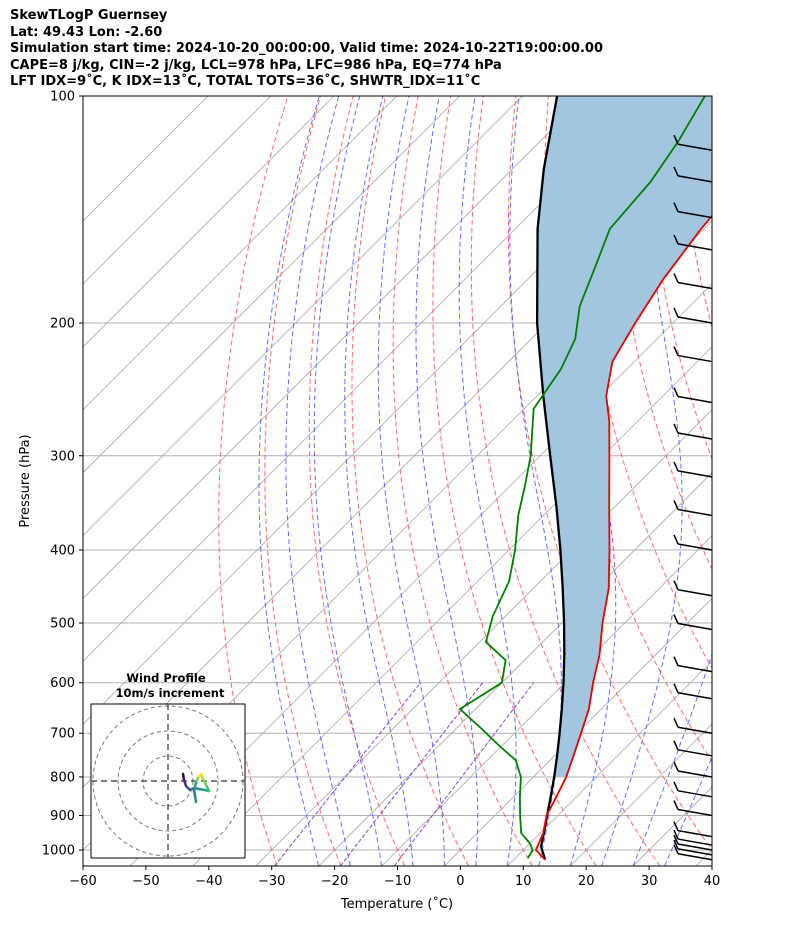 This screenshot has width=794, height=937. What do you see at coordinates (460, 881) in the screenshot?
I see `x-tick-label: 0` at bounding box center [460, 881].